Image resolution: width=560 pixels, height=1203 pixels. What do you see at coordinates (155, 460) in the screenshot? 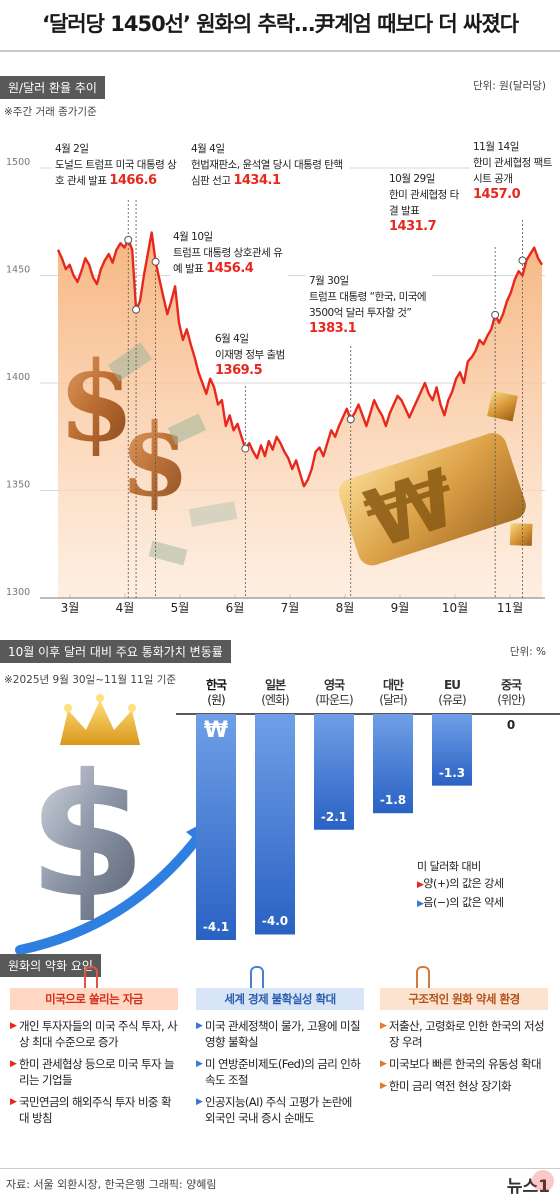
I see `dollar-sign-icon-2: $` at bounding box center [155, 460].